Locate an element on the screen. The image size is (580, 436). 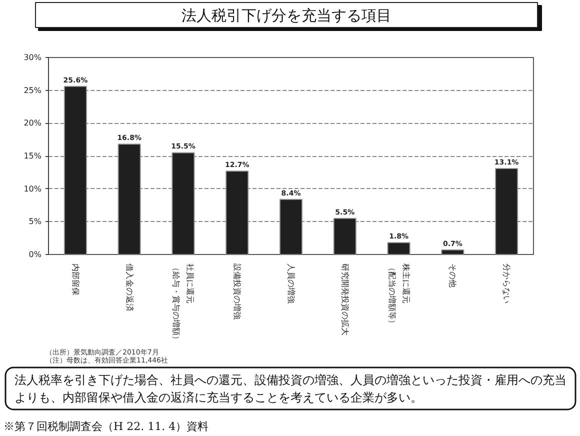
y-tick-label: 15% is located at coordinates (33, 156).